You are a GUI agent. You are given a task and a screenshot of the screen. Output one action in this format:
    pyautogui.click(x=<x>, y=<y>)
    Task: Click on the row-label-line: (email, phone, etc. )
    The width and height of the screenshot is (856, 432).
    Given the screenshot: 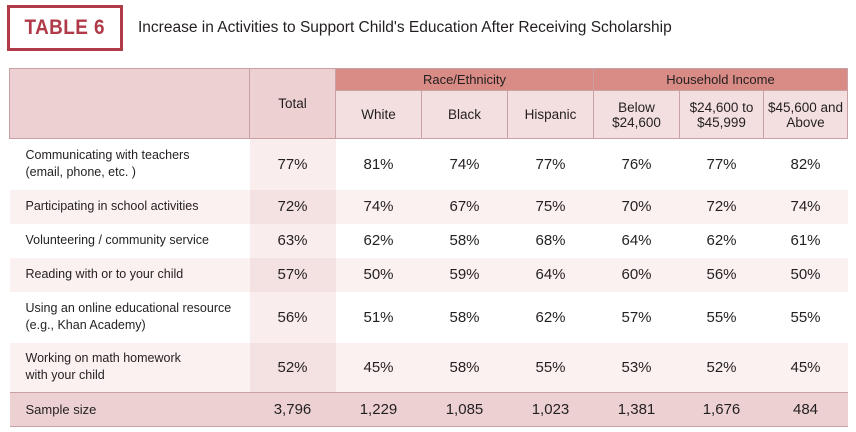 What is the action you would take?
    pyautogui.click(x=80, y=172)
    